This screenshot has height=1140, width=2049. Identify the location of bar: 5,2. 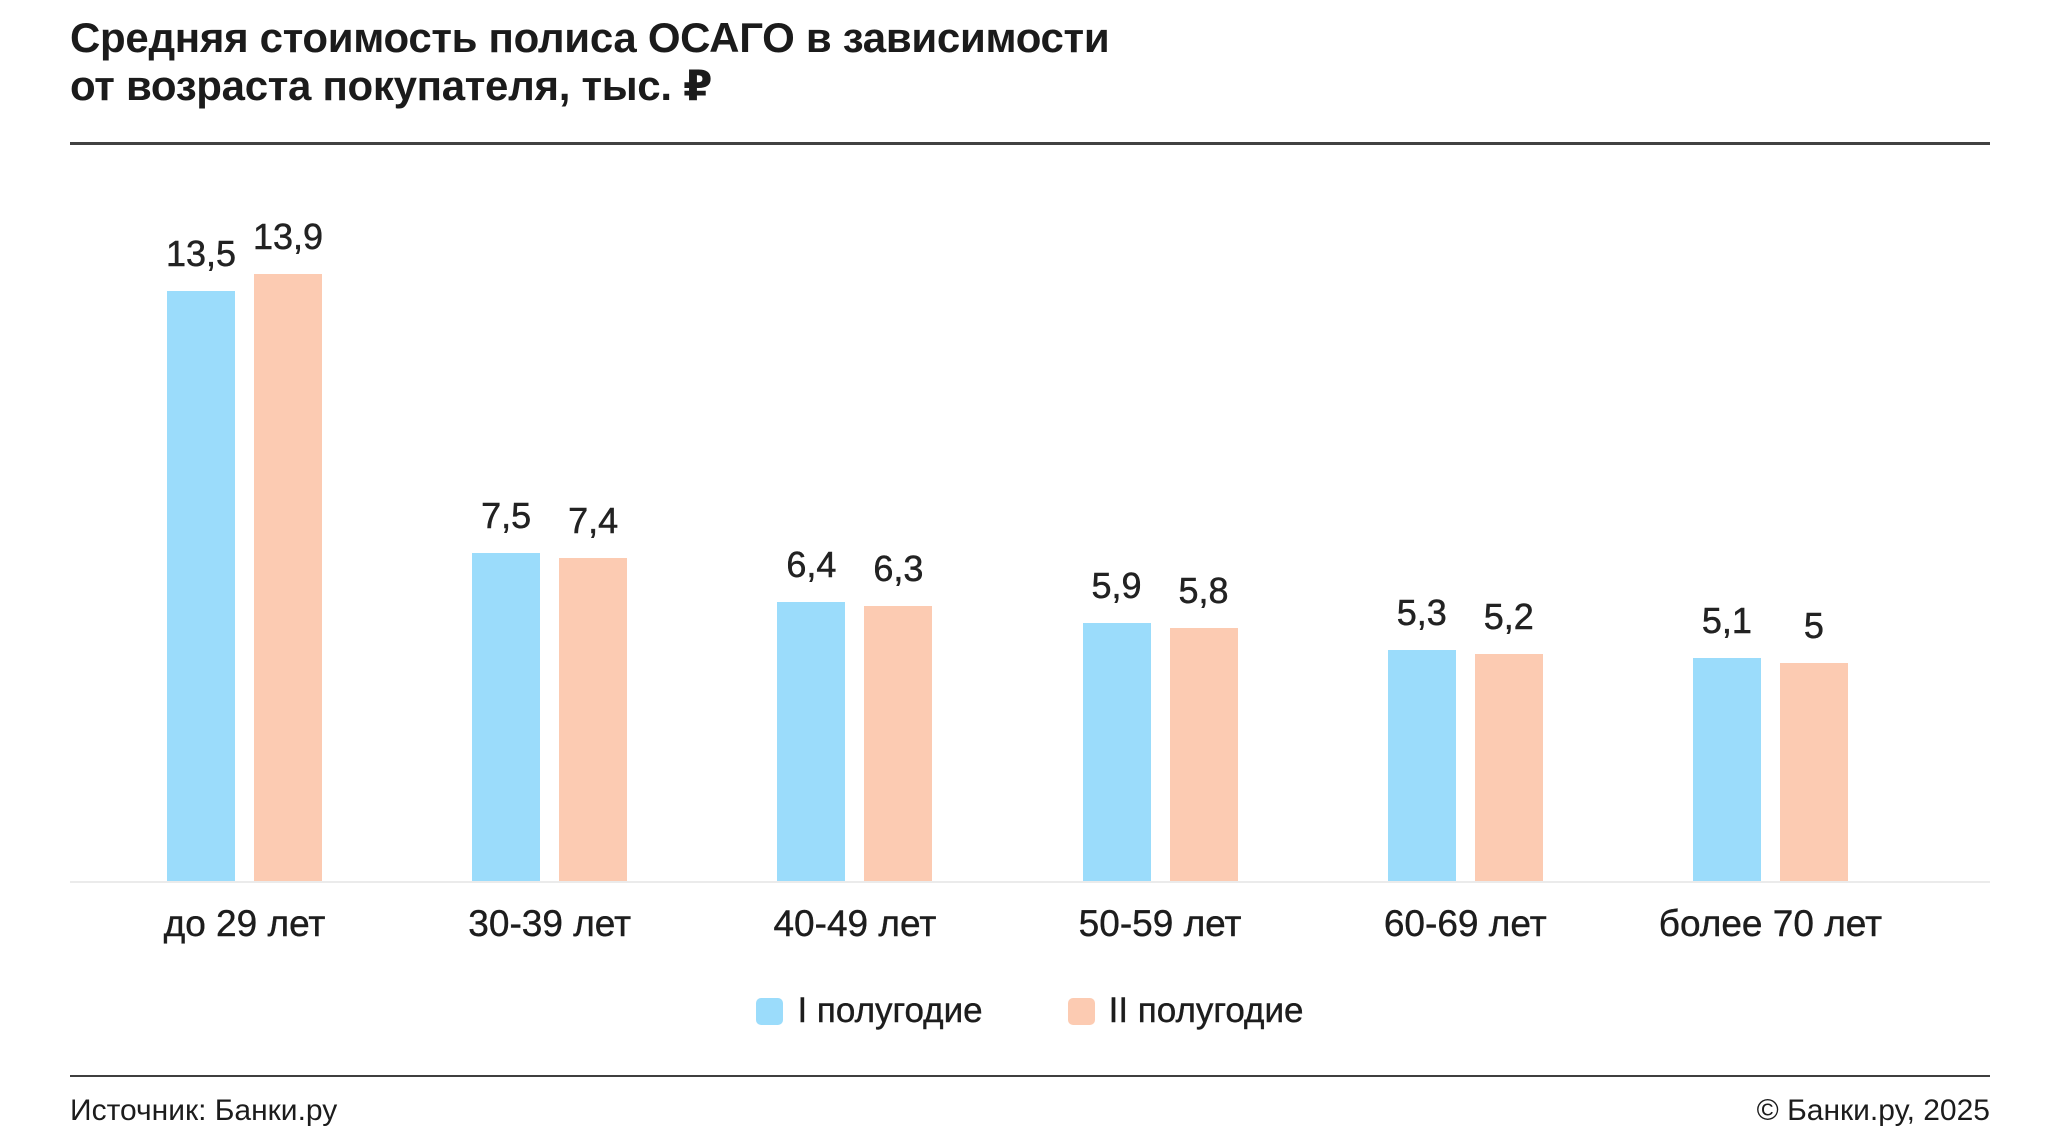
(1508, 738).